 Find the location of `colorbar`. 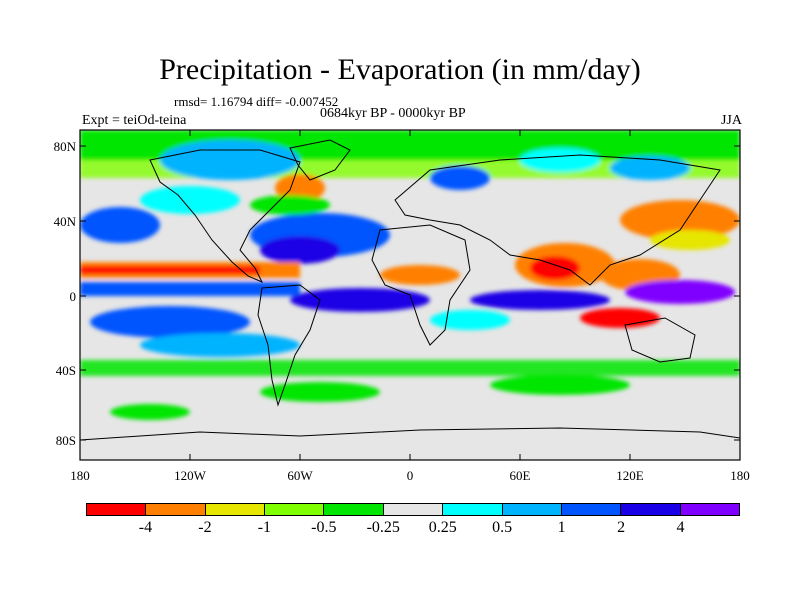

colorbar is located at coordinates (413, 509).